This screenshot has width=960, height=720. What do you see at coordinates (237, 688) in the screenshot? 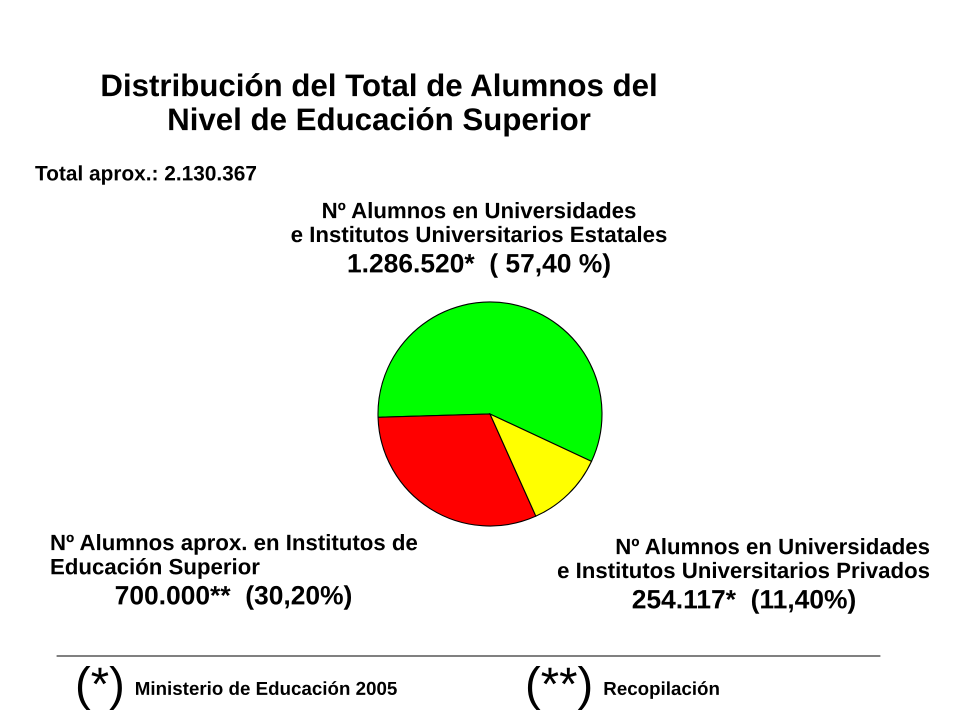
I see `text: (*) Ministerio de Educación 2005` at bounding box center [237, 688].